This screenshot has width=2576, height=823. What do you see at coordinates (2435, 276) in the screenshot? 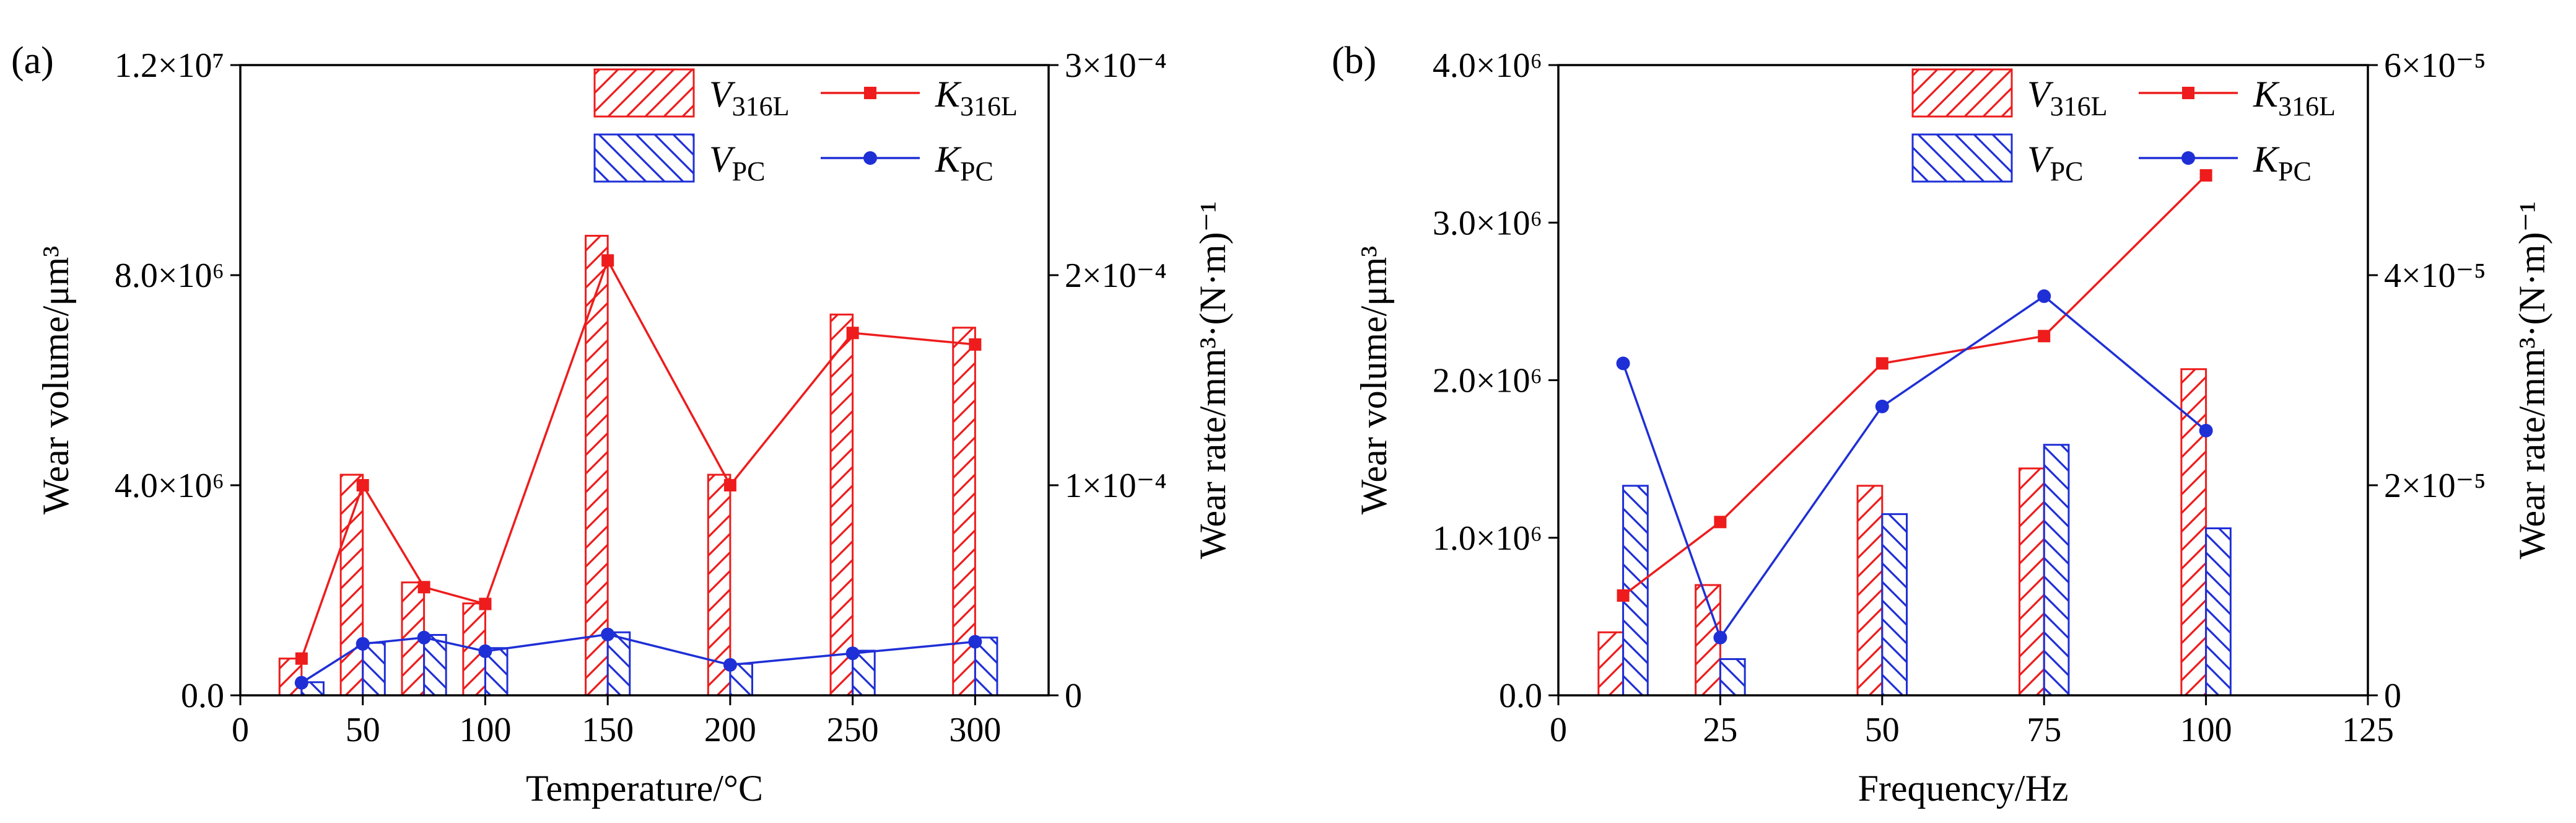
I see `y2-tick-label: 4×10⁻⁵` at bounding box center [2435, 276].